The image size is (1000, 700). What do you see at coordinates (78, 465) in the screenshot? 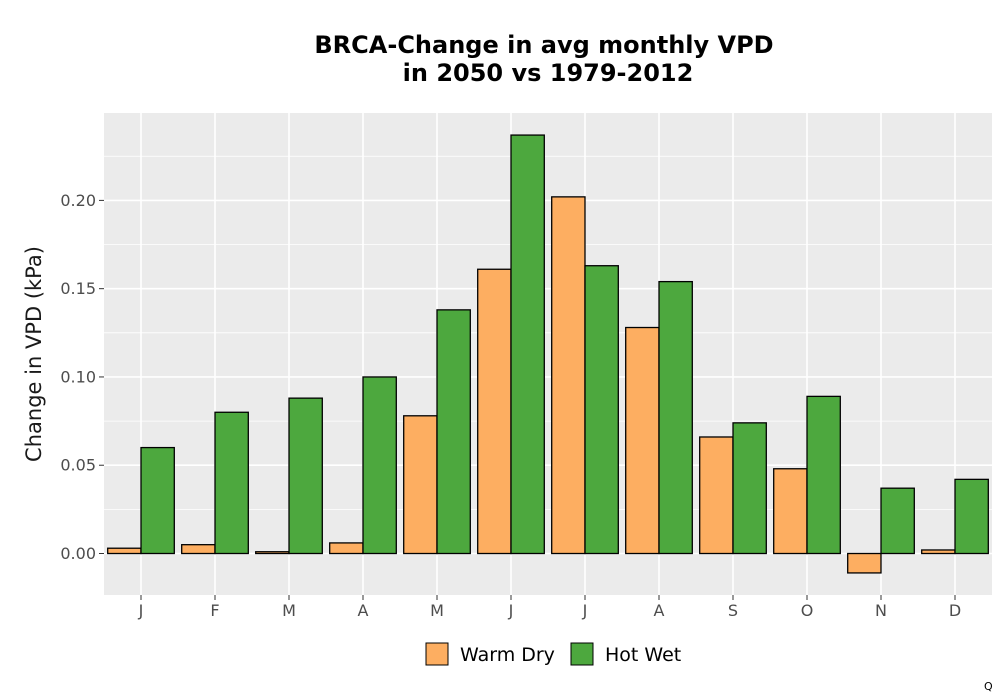
I see `y-tick-label: 0.05` at bounding box center [78, 465].